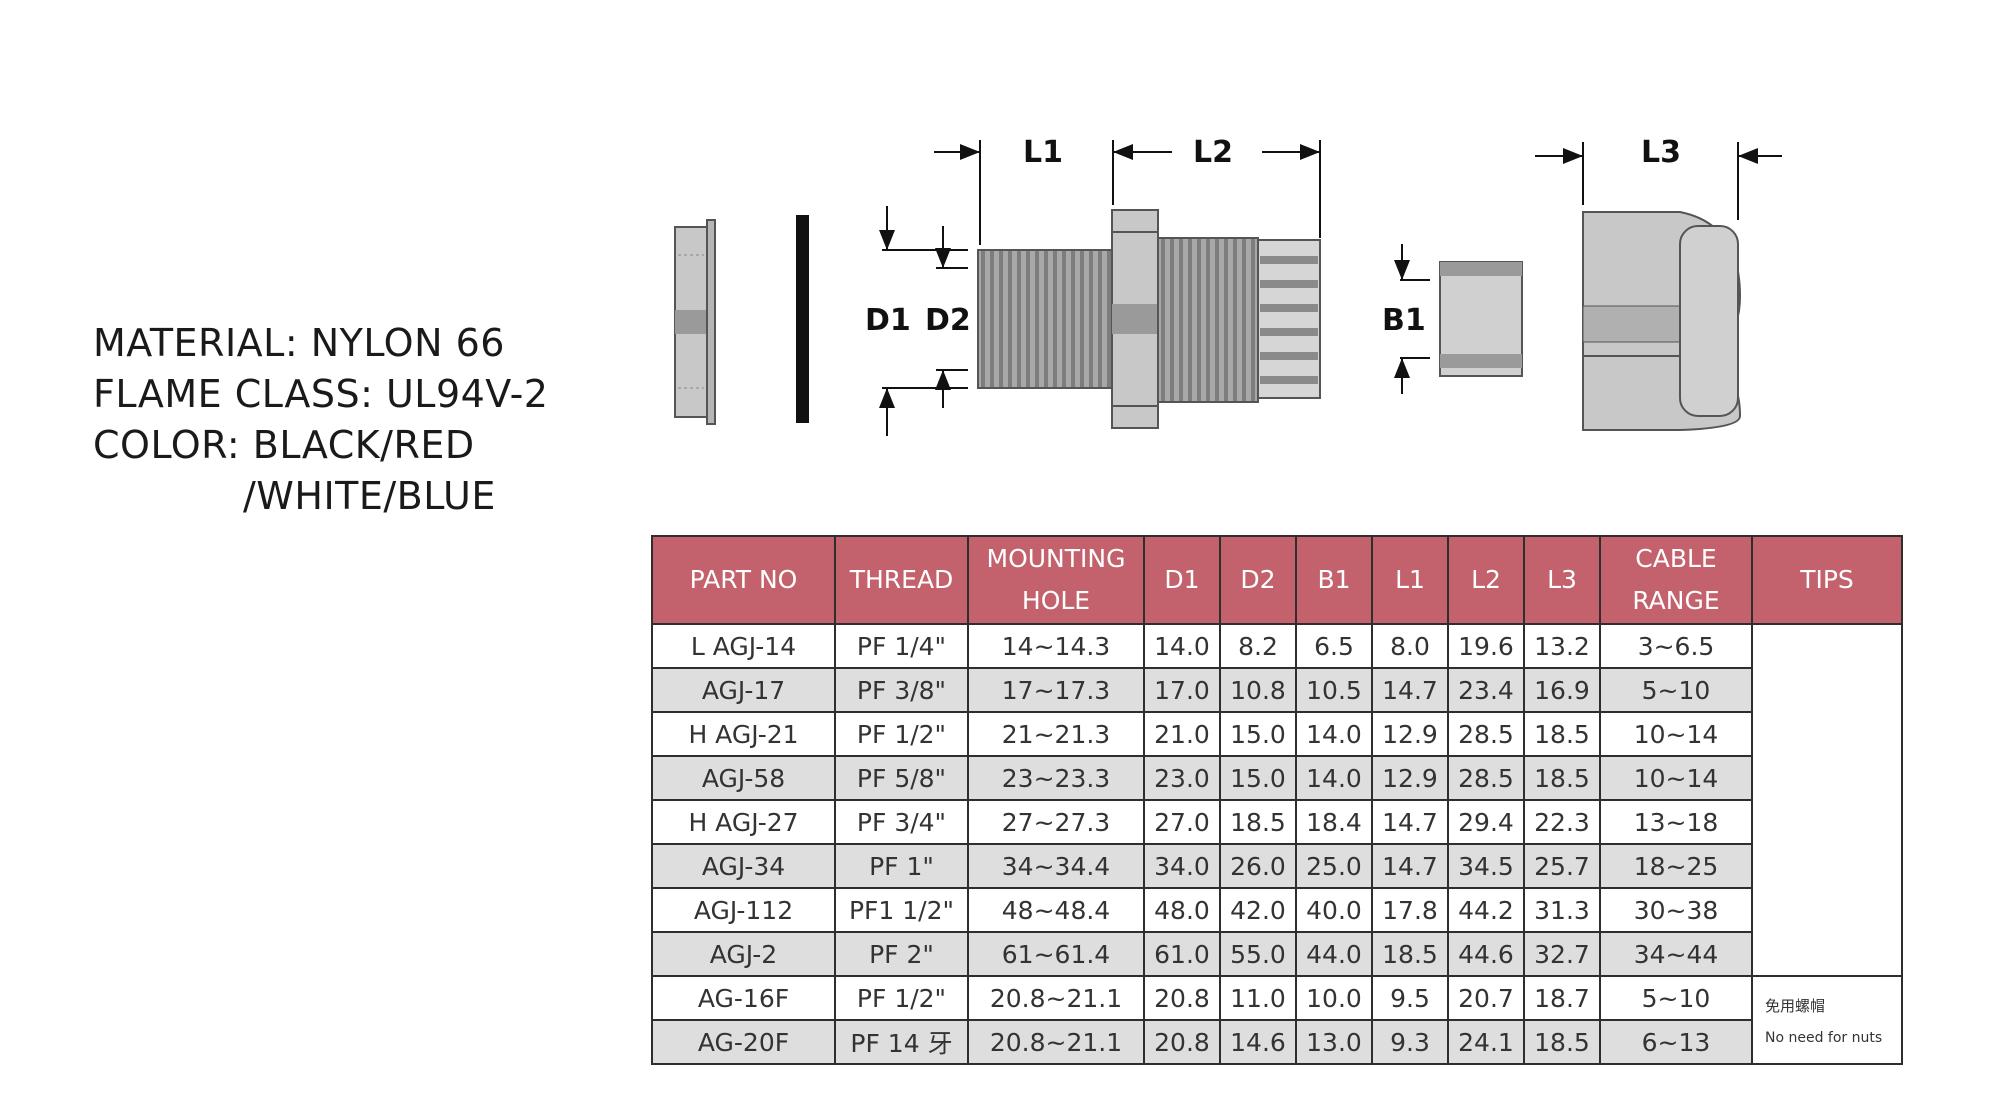  Describe the element at coordinates (1043, 152) in the screenshot. I see `dim-label-l1: L1` at that location.